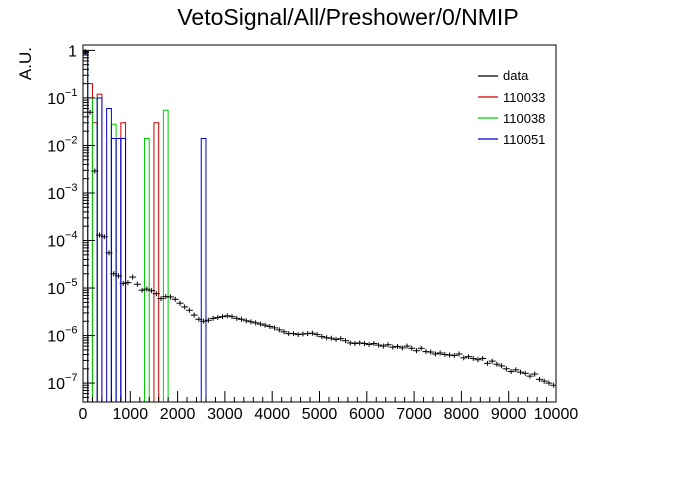  What do you see at coordinates (320, 414) in the screenshot?
I see `x-tick-label-5: 5000` at bounding box center [320, 414].